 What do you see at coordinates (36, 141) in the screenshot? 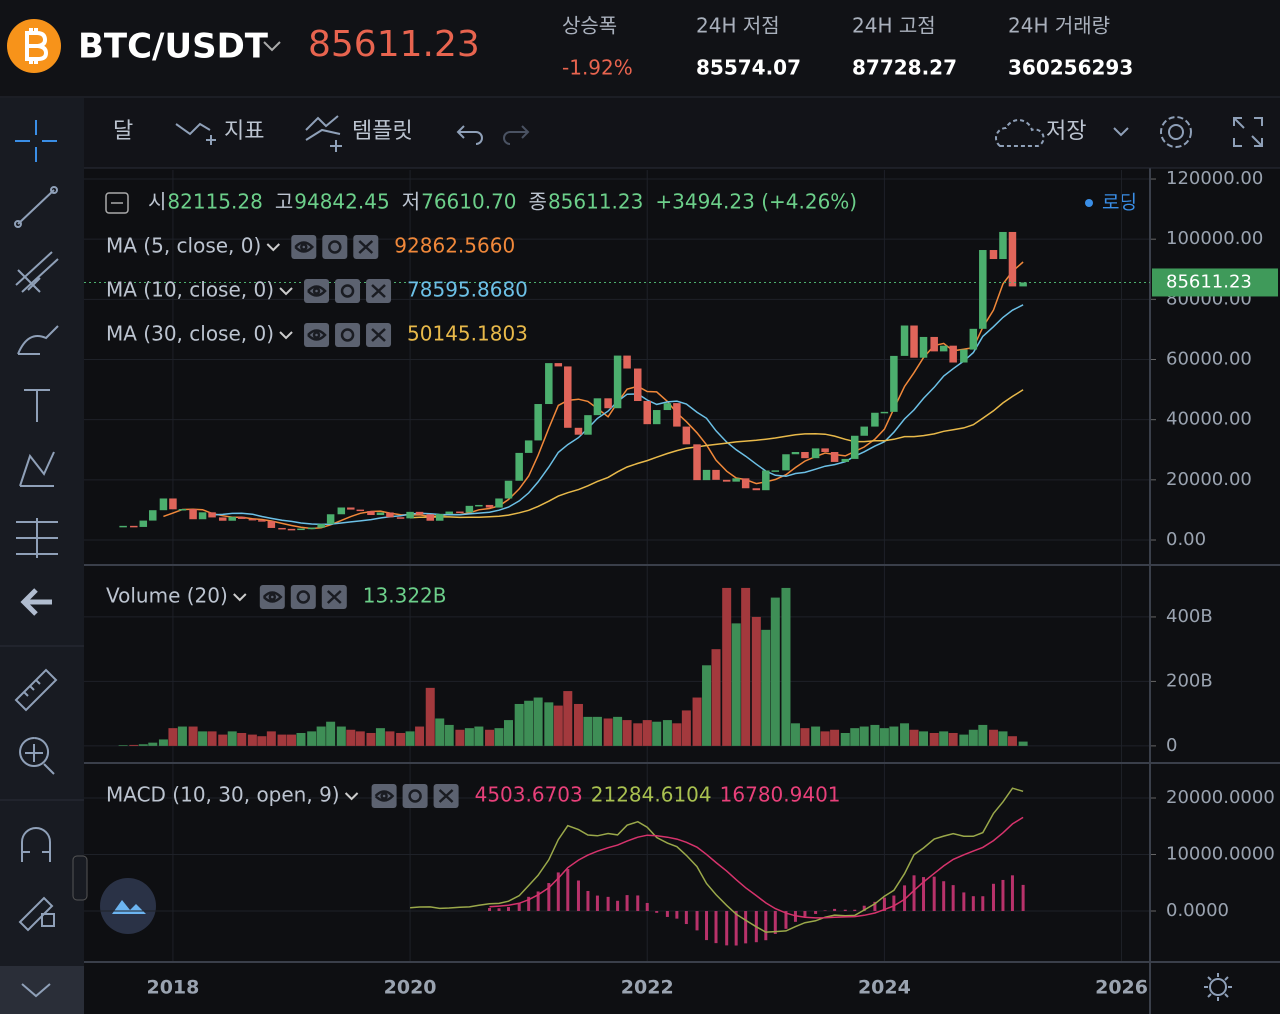
I see `tool-crosshair` at bounding box center [36, 141].